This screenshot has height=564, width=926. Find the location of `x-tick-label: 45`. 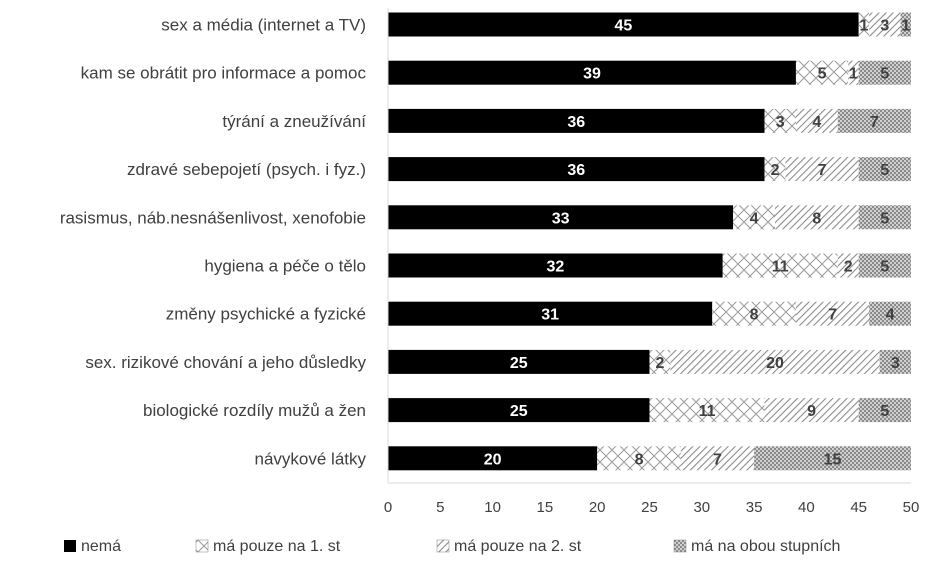

x-tick-label: 45 is located at coordinates (858, 507).